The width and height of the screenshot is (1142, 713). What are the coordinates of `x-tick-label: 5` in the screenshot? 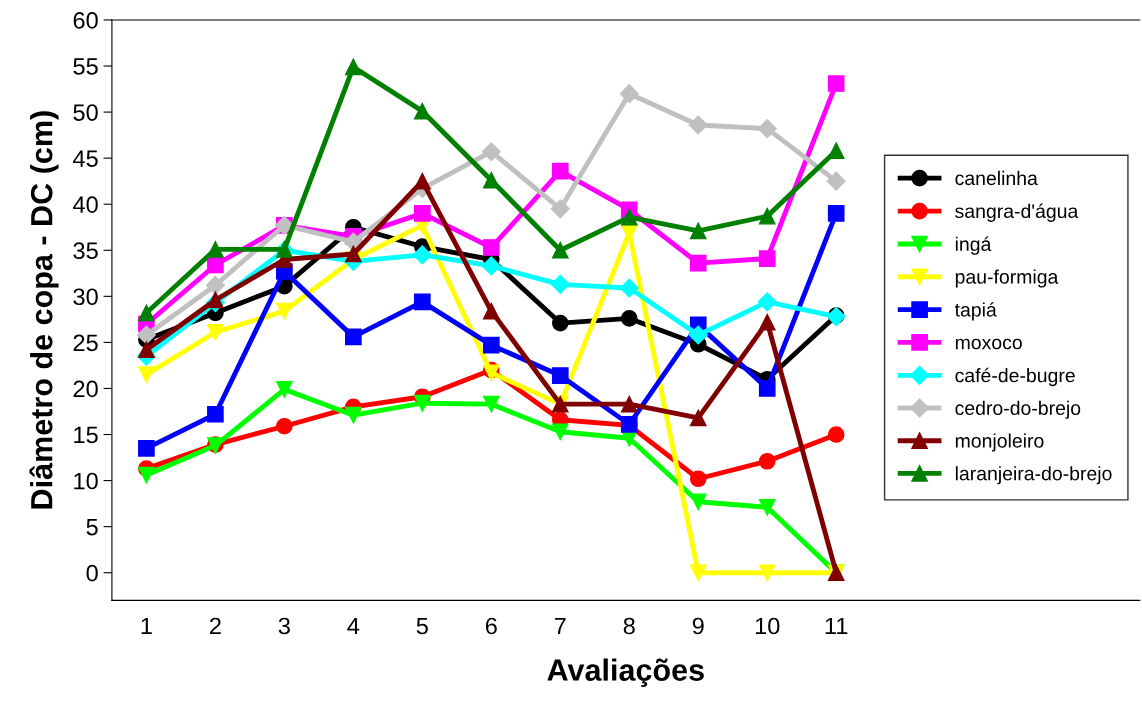 It's located at (422, 626).